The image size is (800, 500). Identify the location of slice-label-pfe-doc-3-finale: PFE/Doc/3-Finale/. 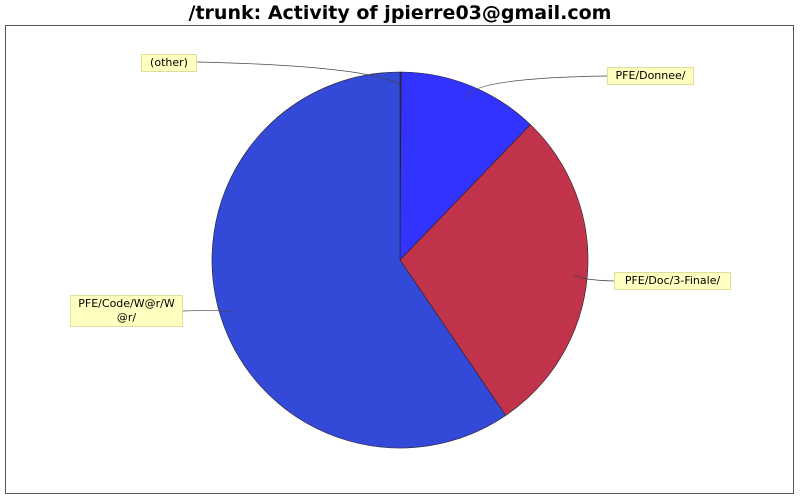
(672, 281).